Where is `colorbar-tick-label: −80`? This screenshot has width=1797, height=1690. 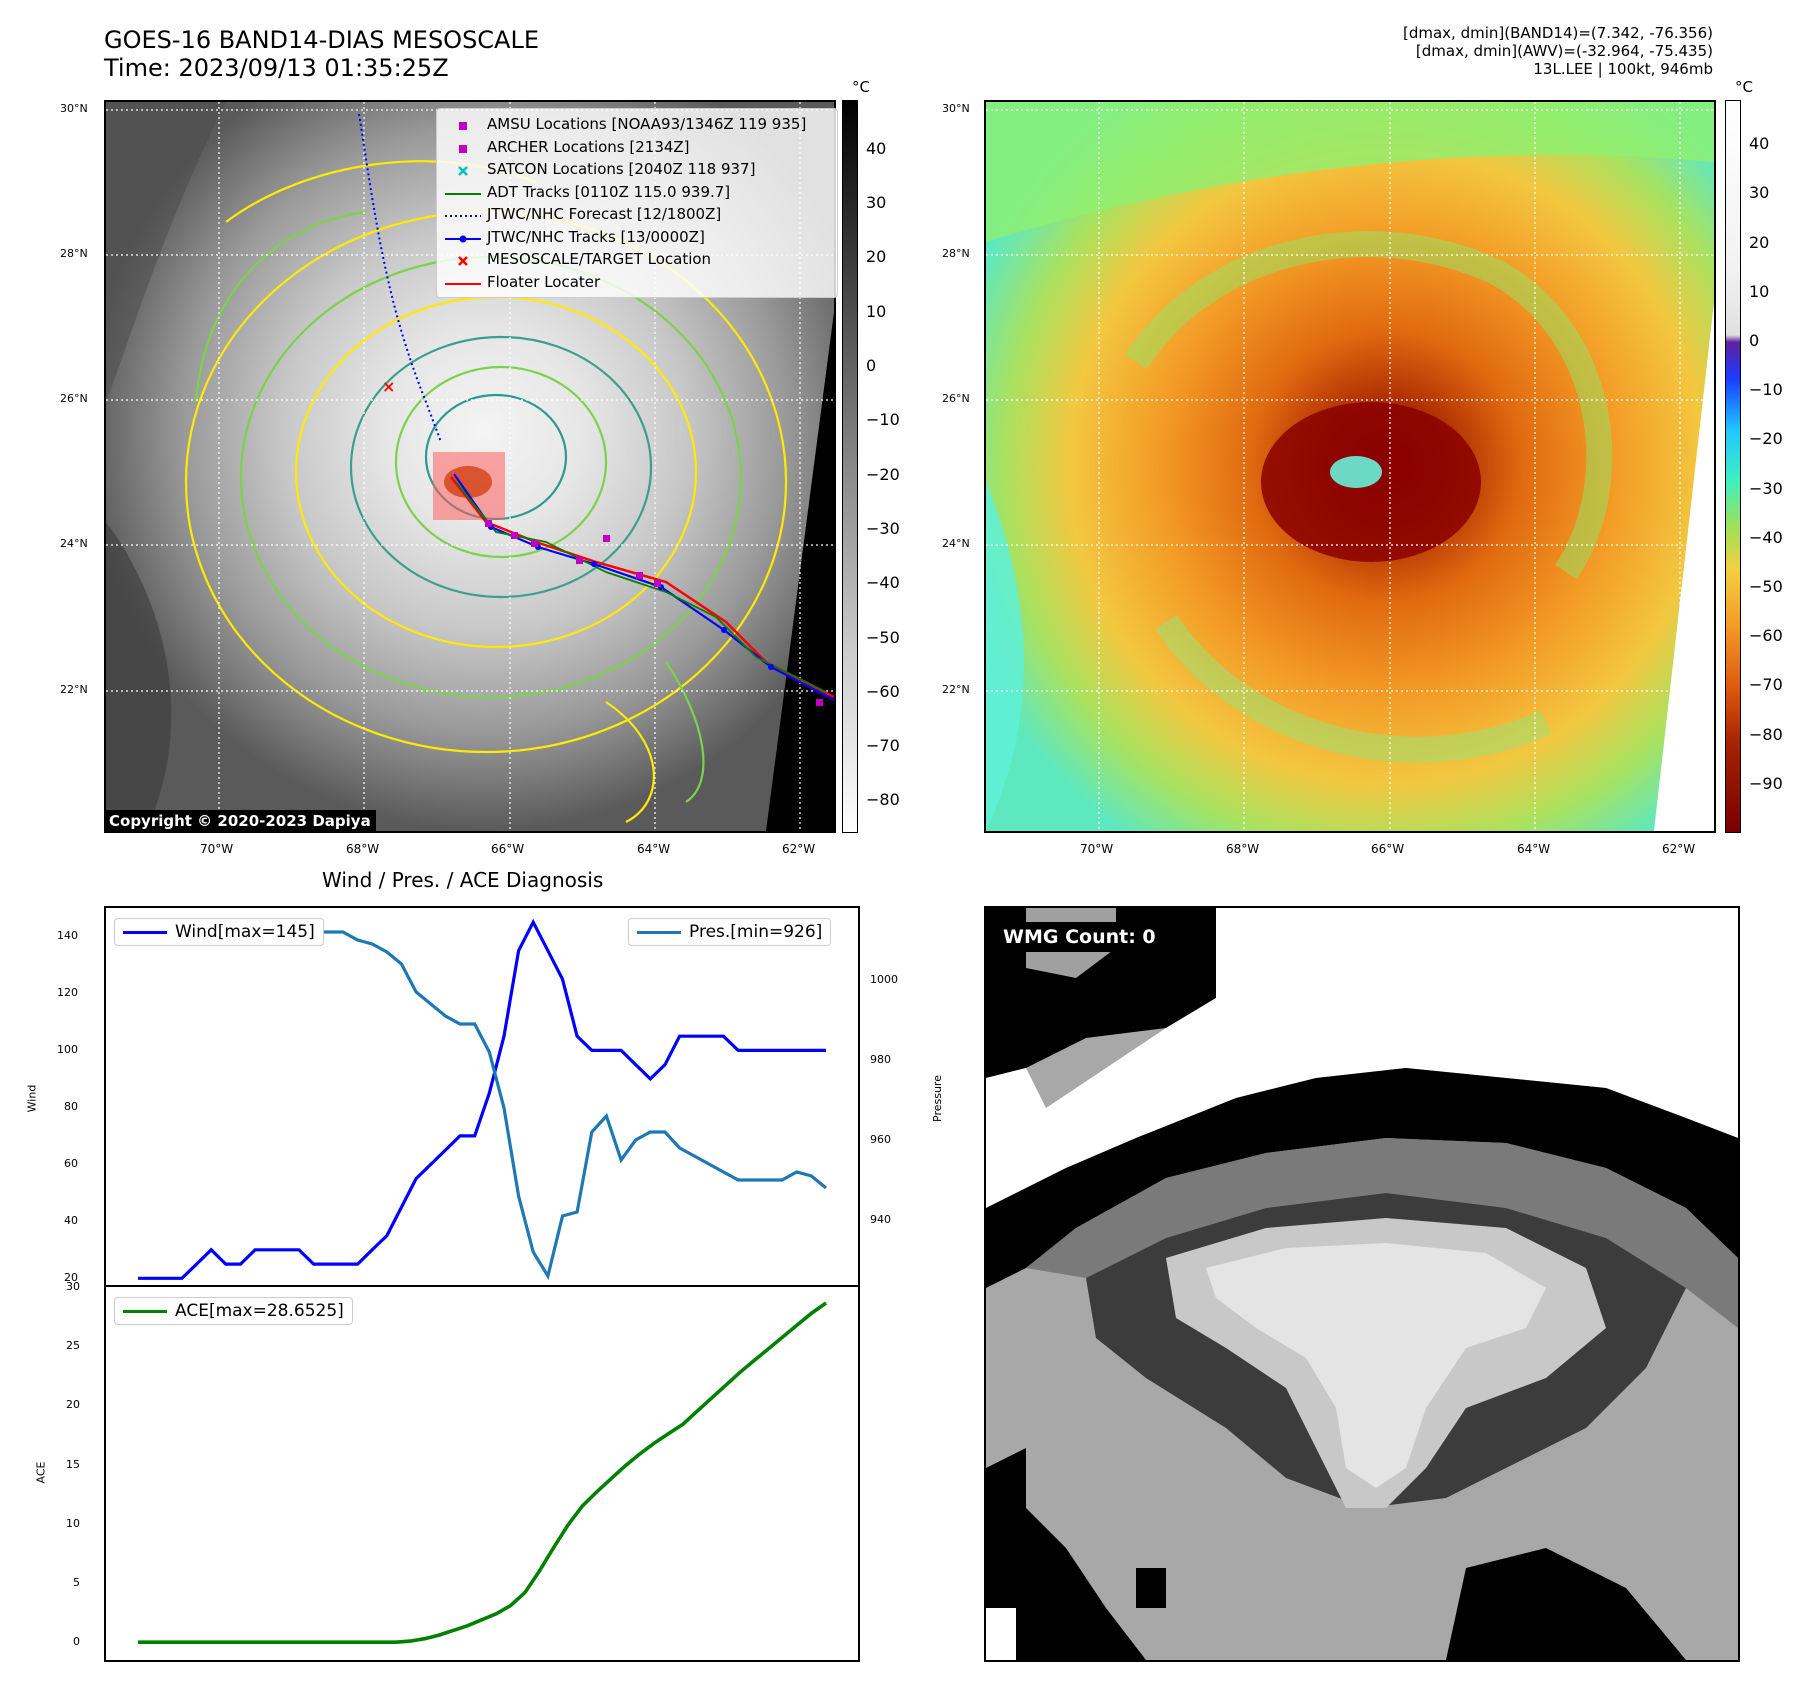
colorbar-tick-label: −80 is located at coordinates (1766, 734).